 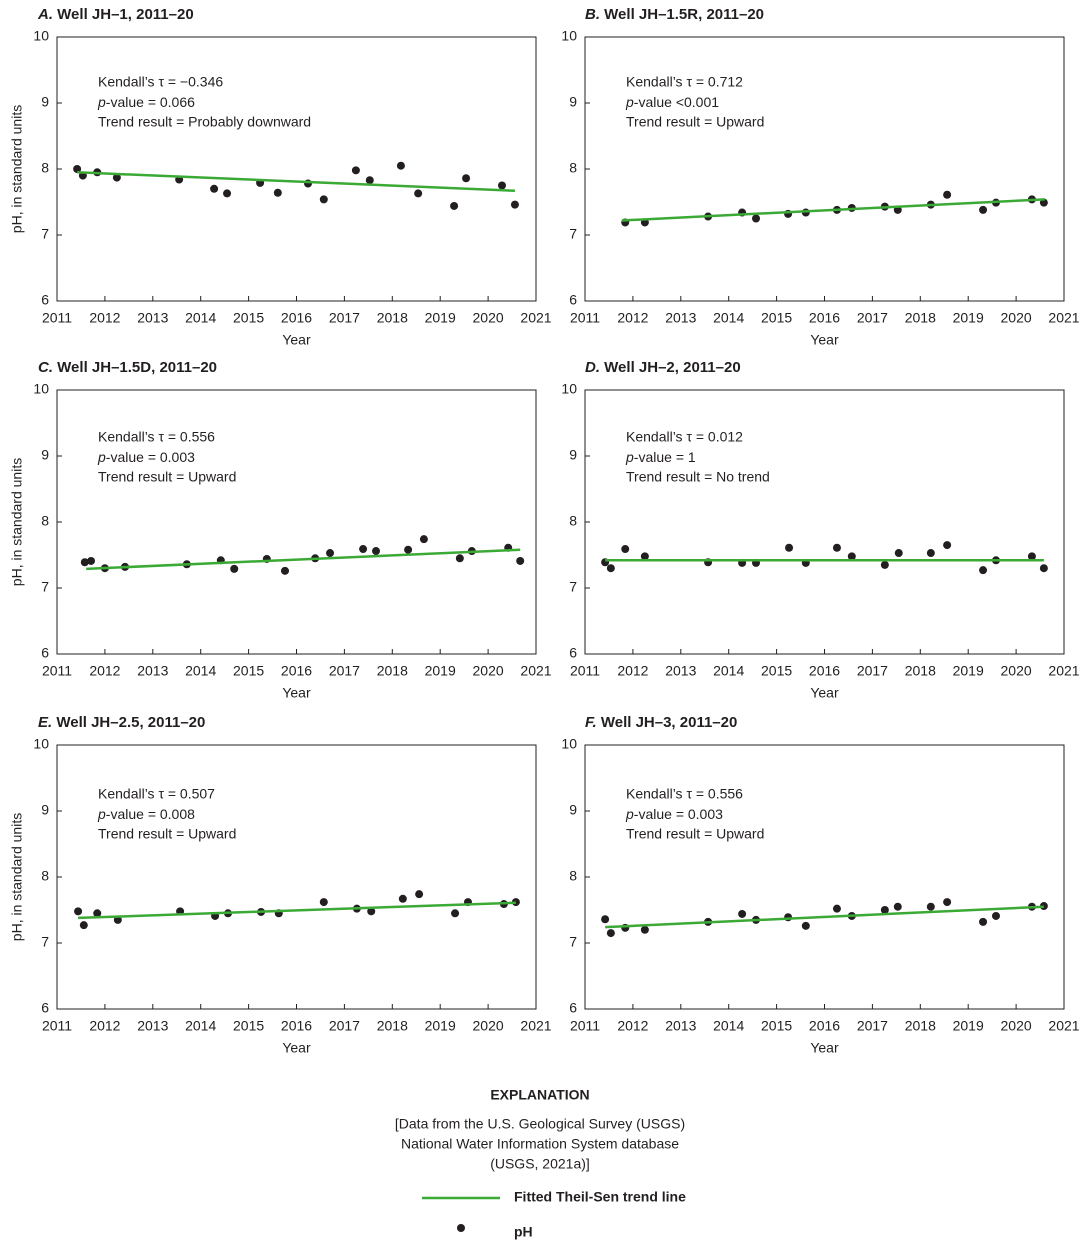 What do you see at coordinates (45, 367) in the screenshot?
I see `panel-letter: C.` at bounding box center [45, 367].